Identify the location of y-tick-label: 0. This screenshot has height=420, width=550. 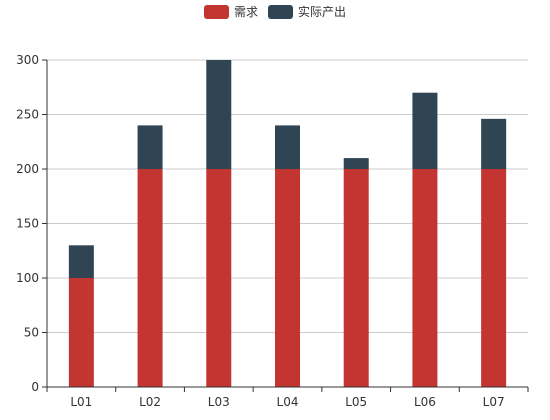
(35, 387).